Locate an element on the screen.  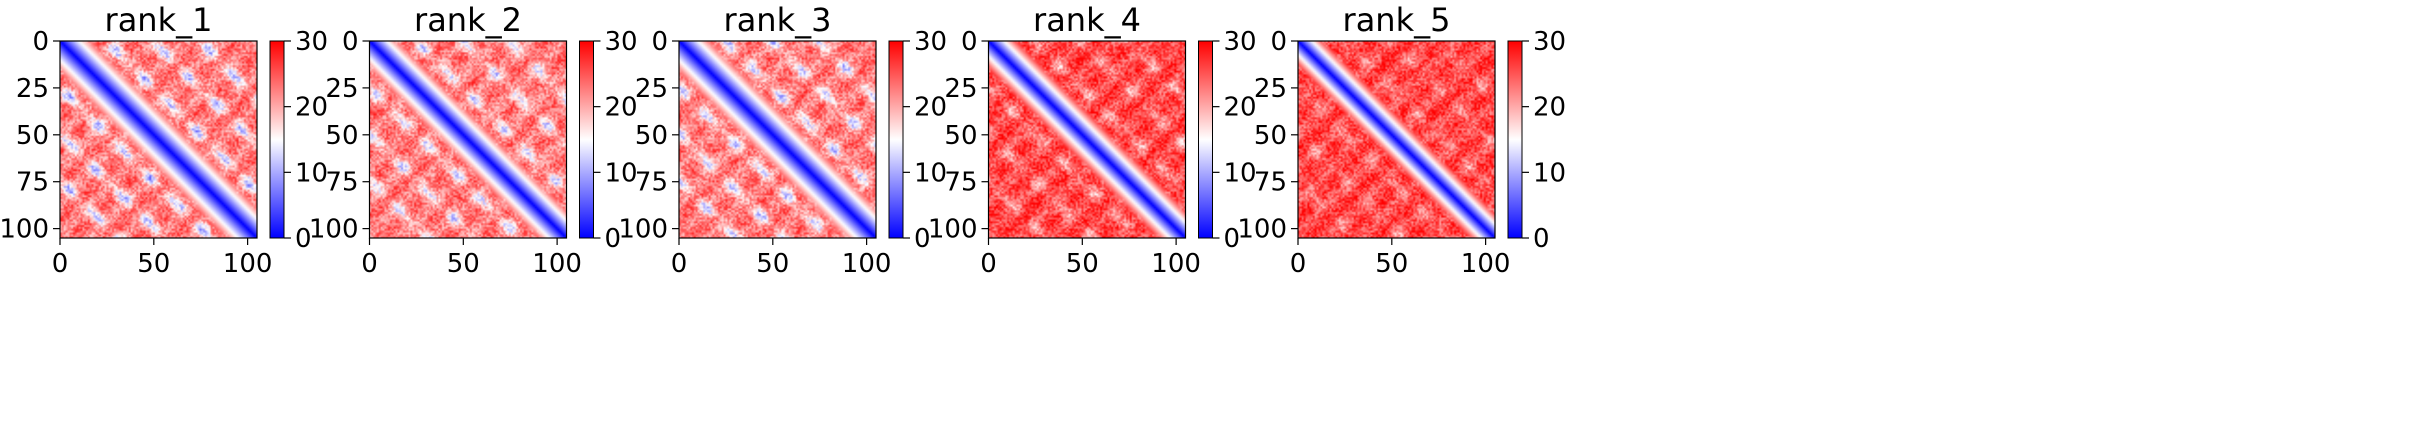
chart-title: rank_1 is located at coordinates (159, 20).